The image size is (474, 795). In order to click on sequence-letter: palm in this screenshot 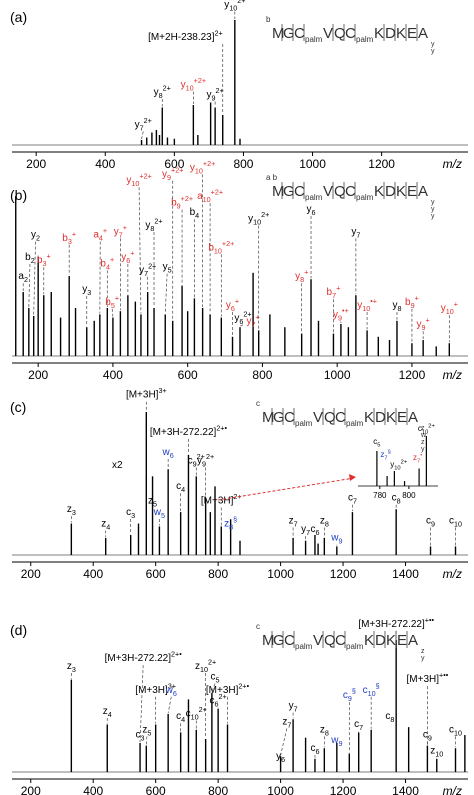, I will do `click(355, 646)`.